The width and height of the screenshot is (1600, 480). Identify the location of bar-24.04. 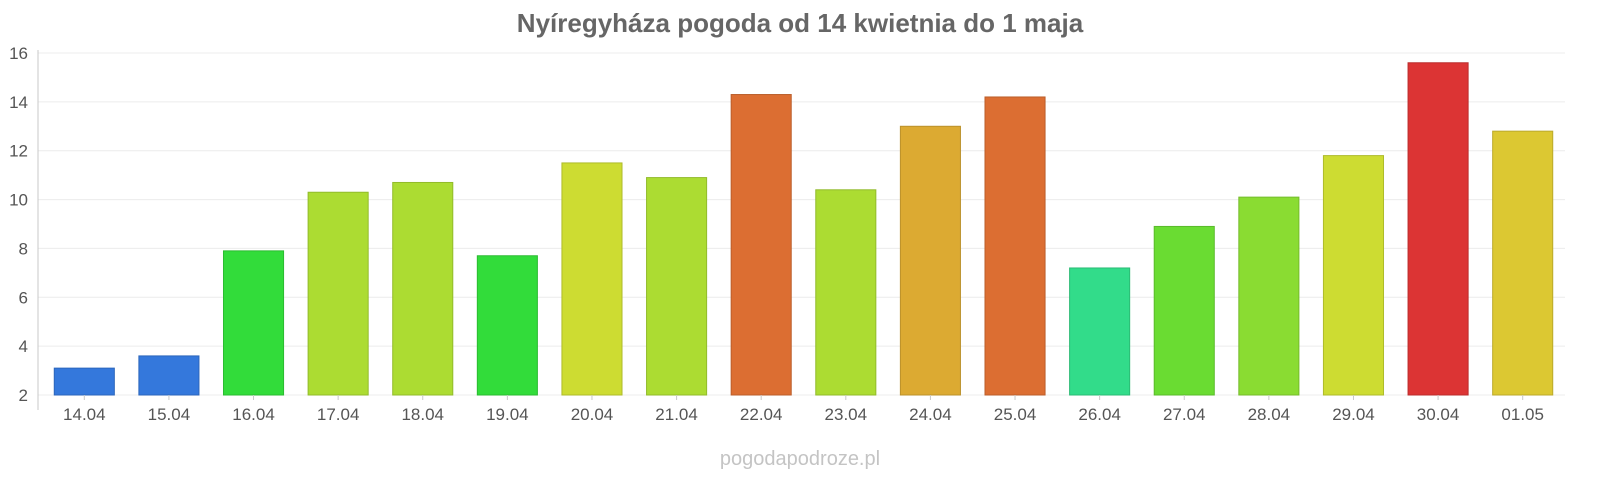
(930, 260).